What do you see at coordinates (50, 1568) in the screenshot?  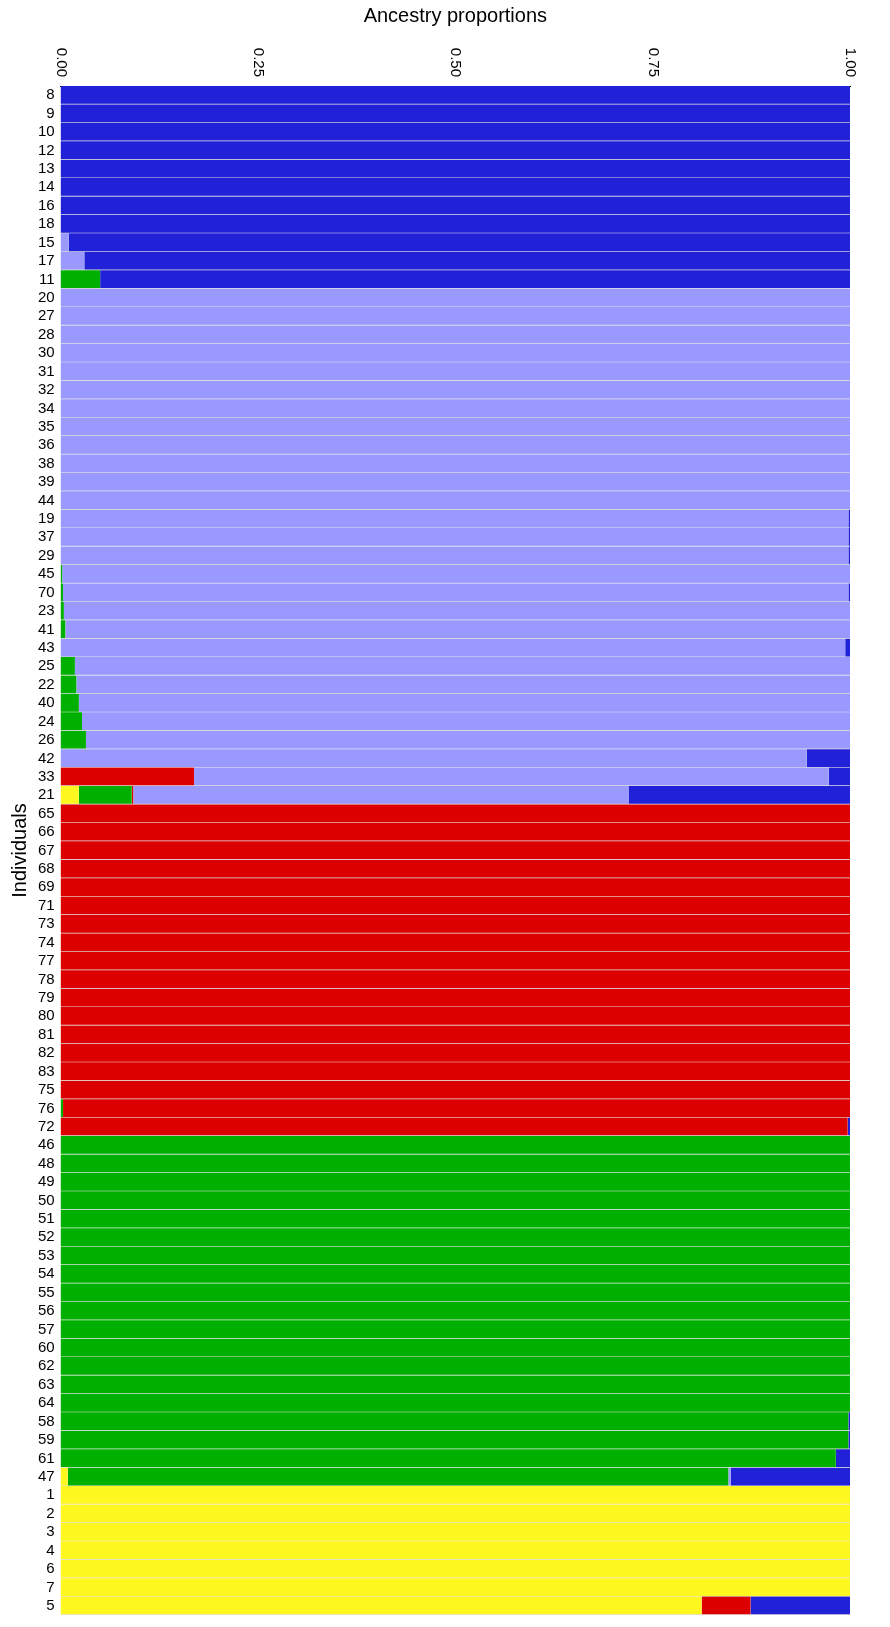 I see `y-tick-label: 6` at bounding box center [50, 1568].